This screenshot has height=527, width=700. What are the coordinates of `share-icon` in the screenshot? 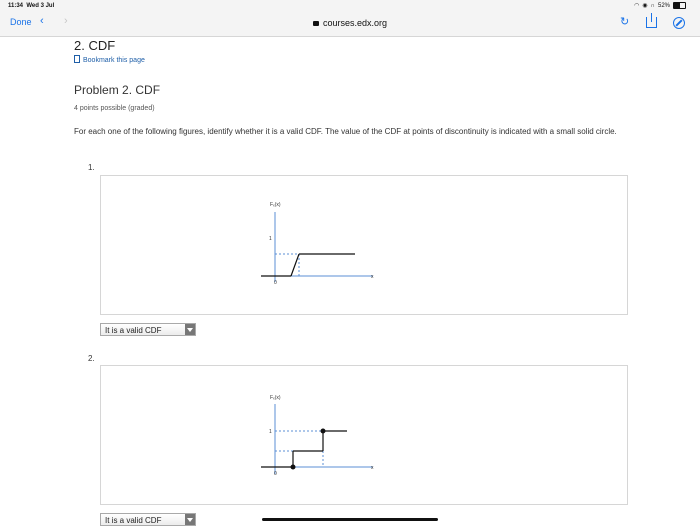 It's located at (651, 20).